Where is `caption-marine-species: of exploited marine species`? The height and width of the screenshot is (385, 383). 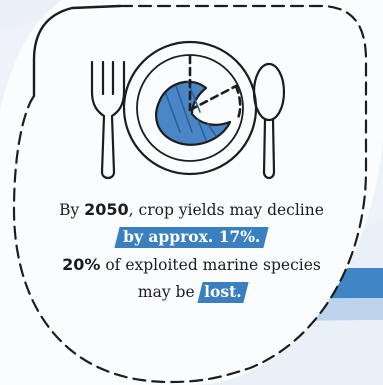
caption-marine-species: of exploited marine species is located at coordinates (210, 265).